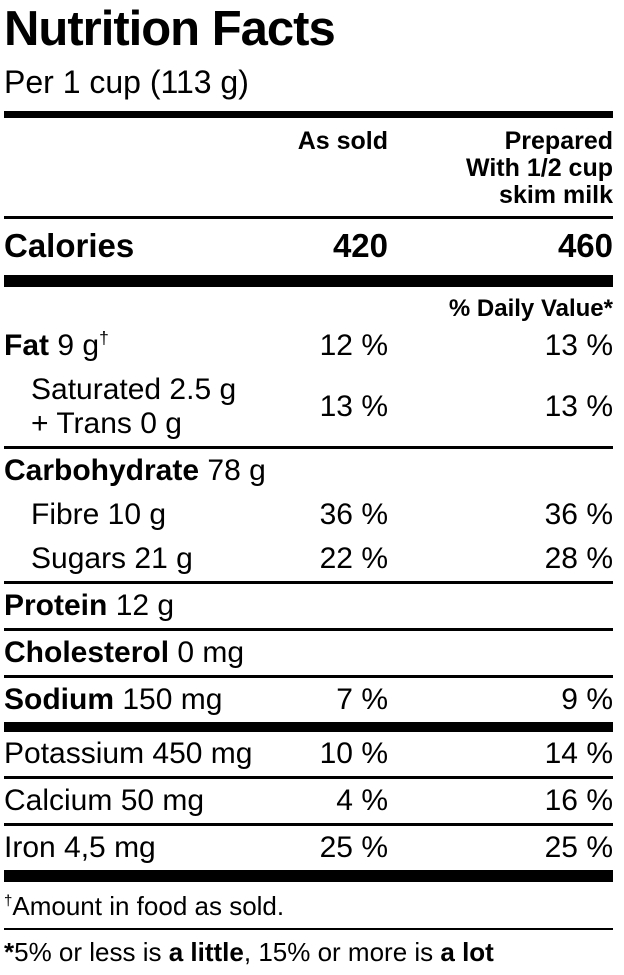  Describe the element at coordinates (308, 115) in the screenshot. I see `rule-heavy-top` at that location.